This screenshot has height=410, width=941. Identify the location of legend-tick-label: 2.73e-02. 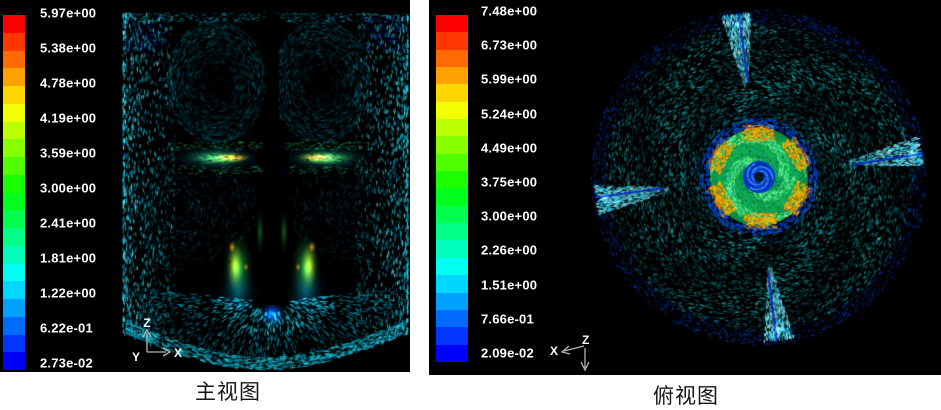
(66, 363).